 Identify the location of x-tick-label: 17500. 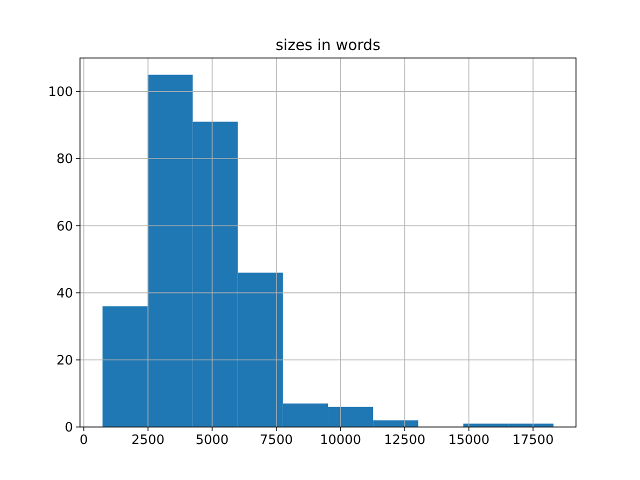
(533, 440).